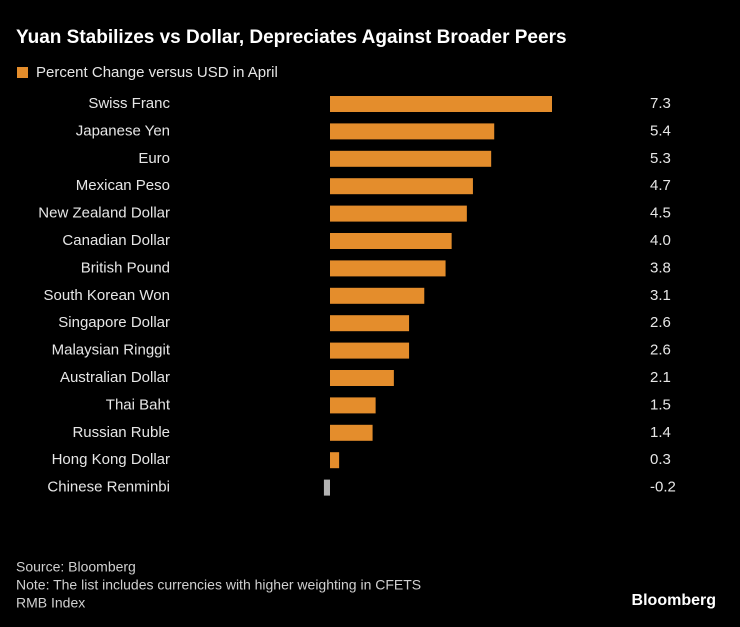 Image resolution: width=740 pixels, height=627 pixels. I want to click on value-label: 7.3, so click(660, 103).